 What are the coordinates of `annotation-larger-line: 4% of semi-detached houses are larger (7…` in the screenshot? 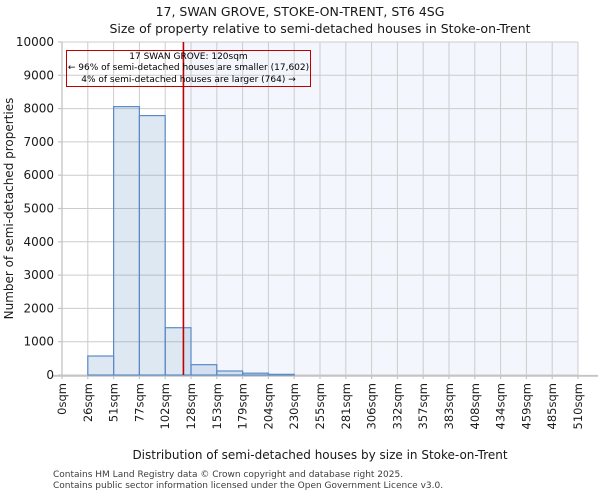 It's located at (188, 79).